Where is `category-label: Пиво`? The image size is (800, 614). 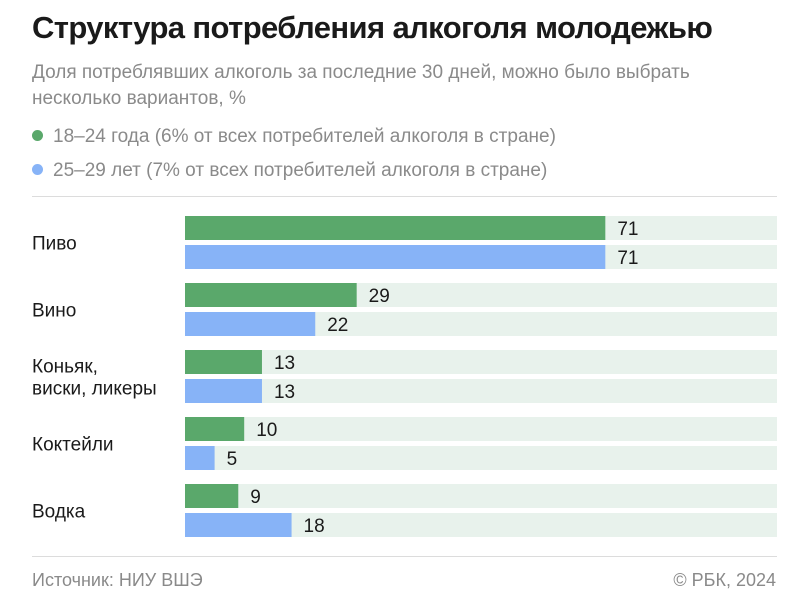
category-label: Пиво is located at coordinates (54, 244).